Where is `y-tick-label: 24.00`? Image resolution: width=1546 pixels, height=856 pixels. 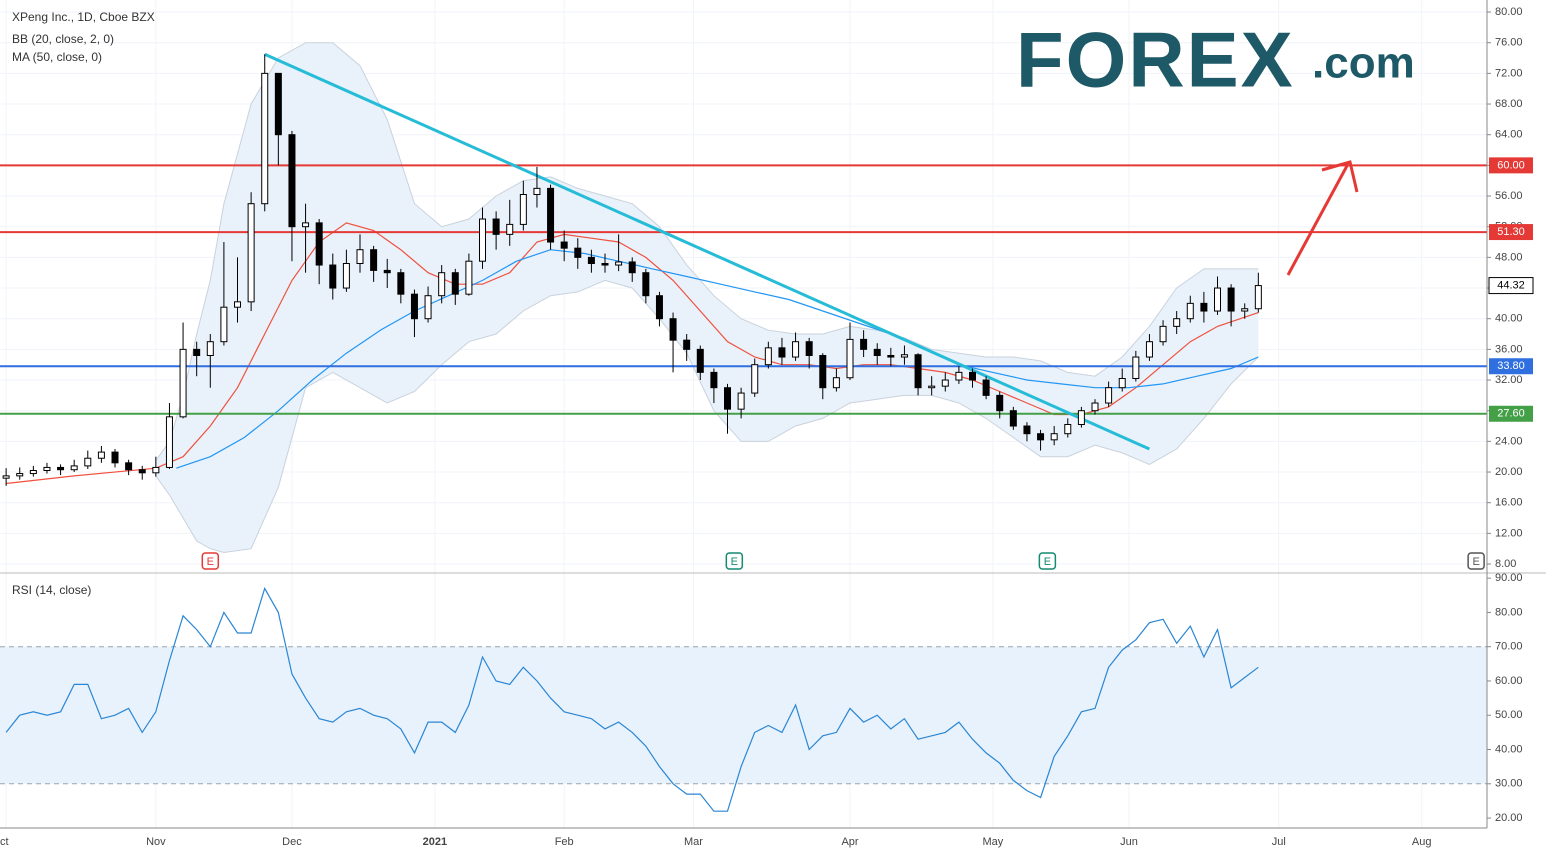 y-tick-label: 24.00 is located at coordinates (1509, 441).